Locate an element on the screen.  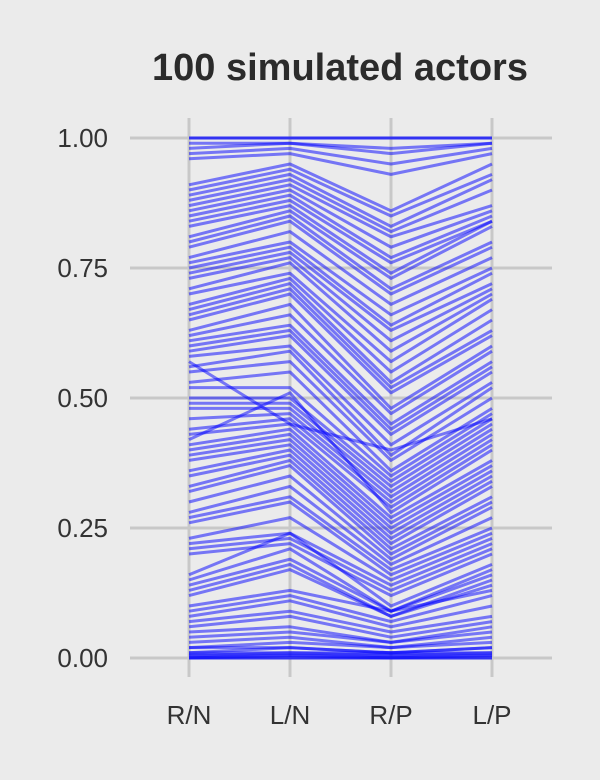
x-tick-label: L/P is located at coordinates (491, 715).